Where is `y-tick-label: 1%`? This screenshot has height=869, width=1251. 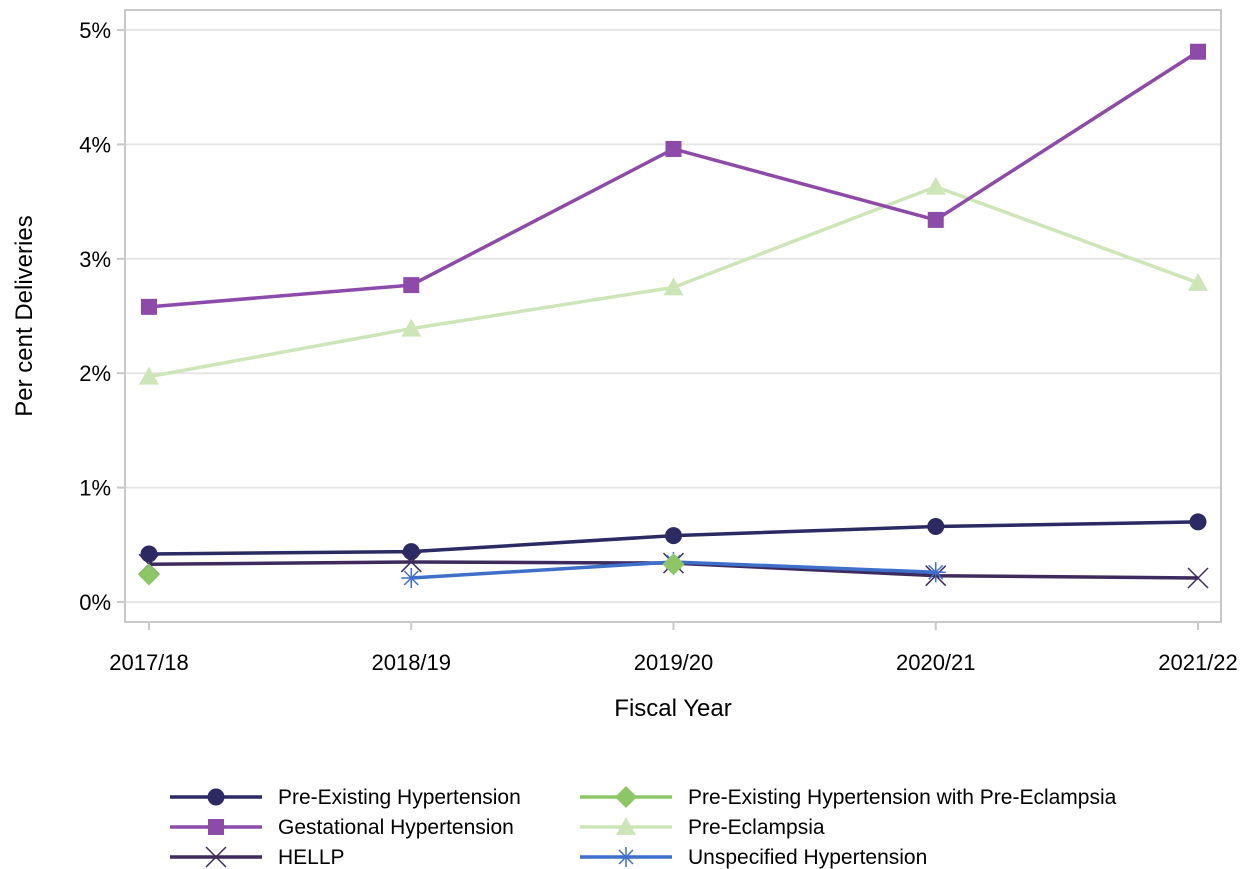 y-tick-label: 1% is located at coordinates (95, 488).